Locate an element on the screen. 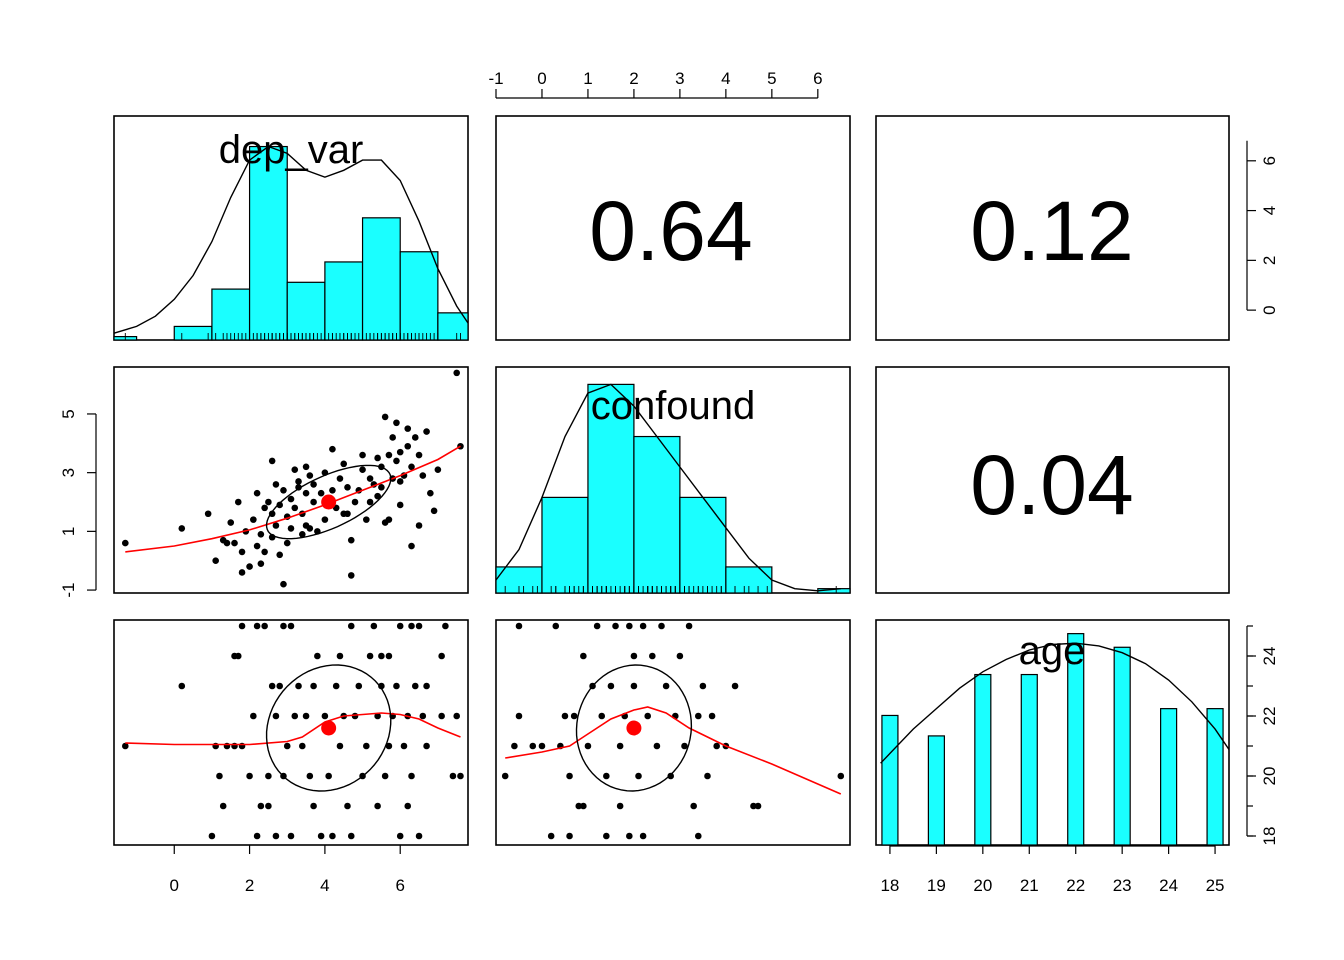 This screenshot has height=960, width=1344. top-axis-tick-label: 5 is located at coordinates (771, 78).